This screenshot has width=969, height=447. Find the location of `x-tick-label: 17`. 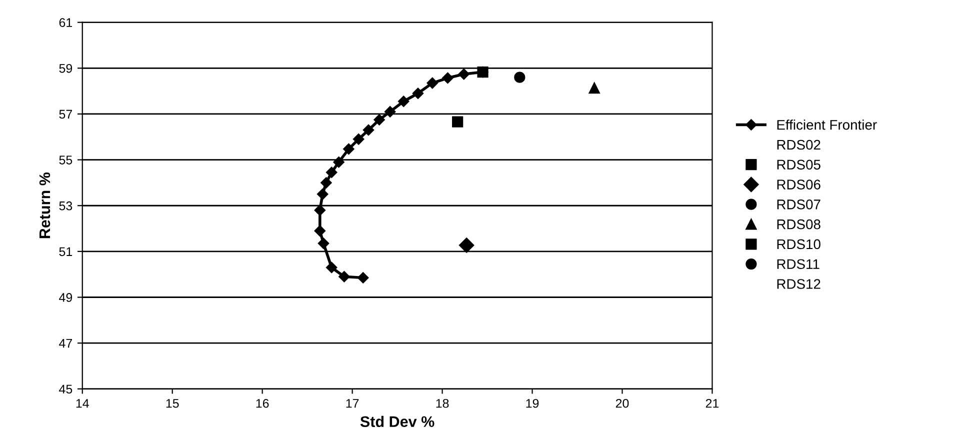

x-tick-label: 17 is located at coordinates (352, 403).